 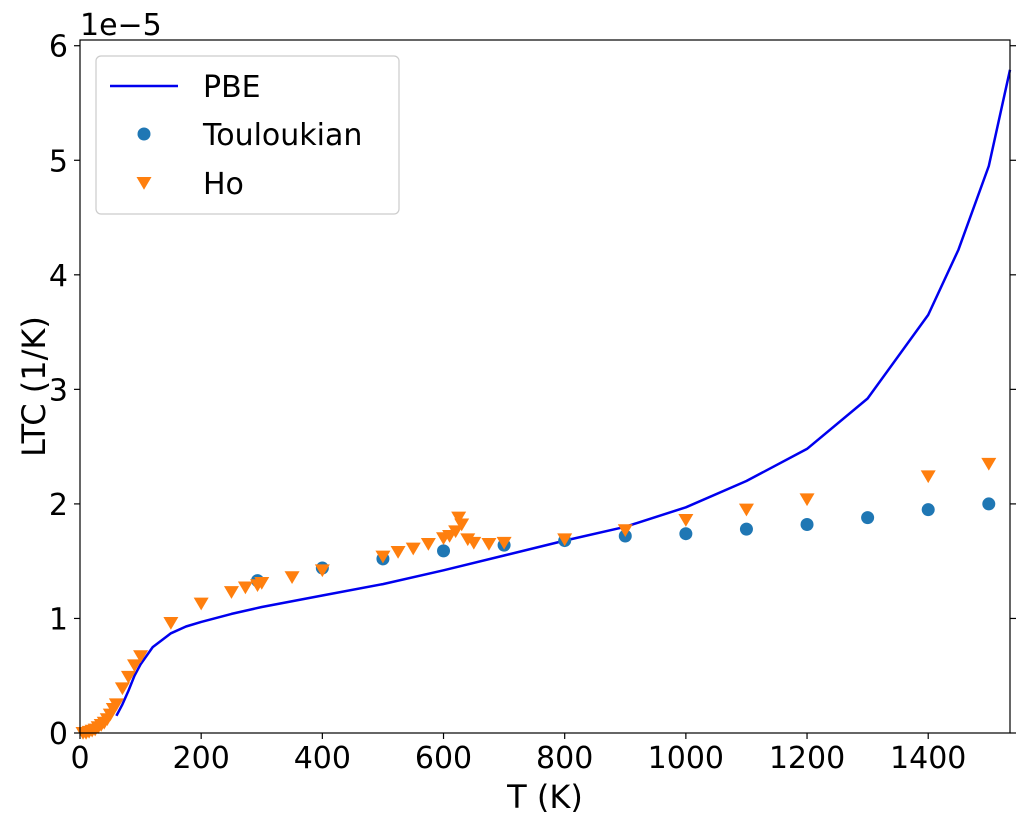 I want to click on x-axis-label: T (K), so click(x=544, y=797).